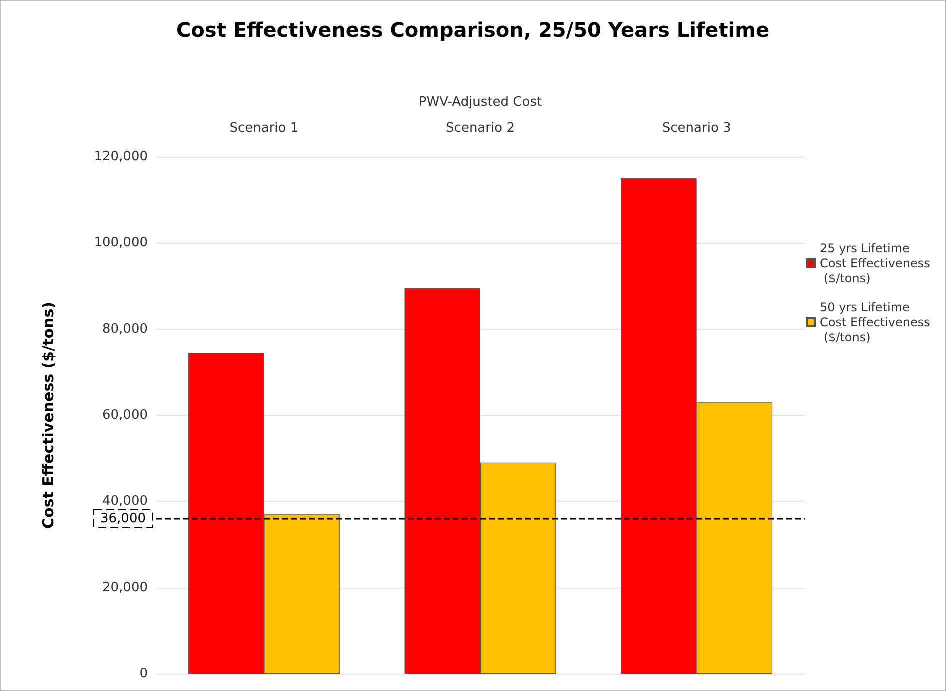 The height and width of the screenshot is (691, 946). I want to click on y-tick-label: 120,000, so click(121, 157).